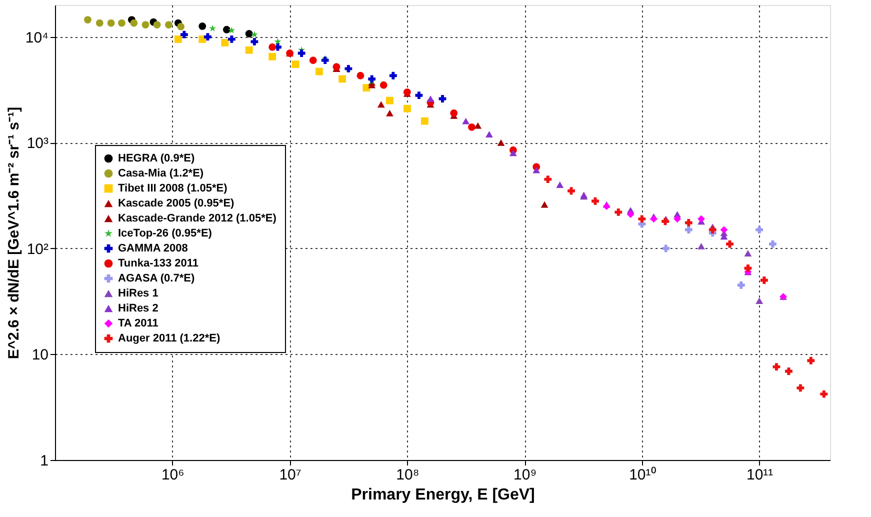 Image resolution: width=871 pixels, height=517 pixels. I want to click on y-tick-label: 10, so click(40, 355).